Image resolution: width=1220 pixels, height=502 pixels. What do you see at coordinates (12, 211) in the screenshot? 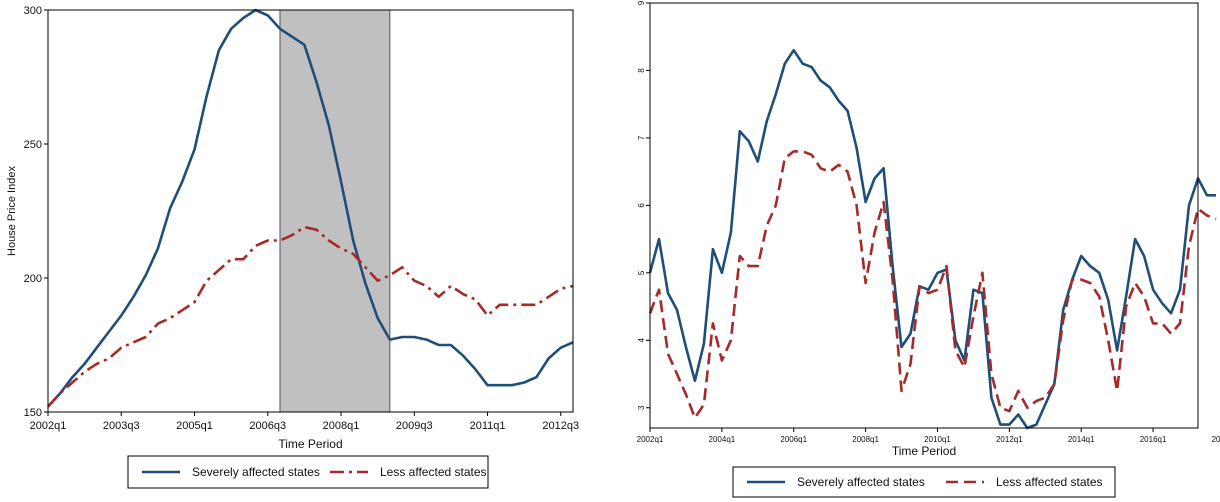
I see `y-axis-title: House Price Index` at bounding box center [12, 211].